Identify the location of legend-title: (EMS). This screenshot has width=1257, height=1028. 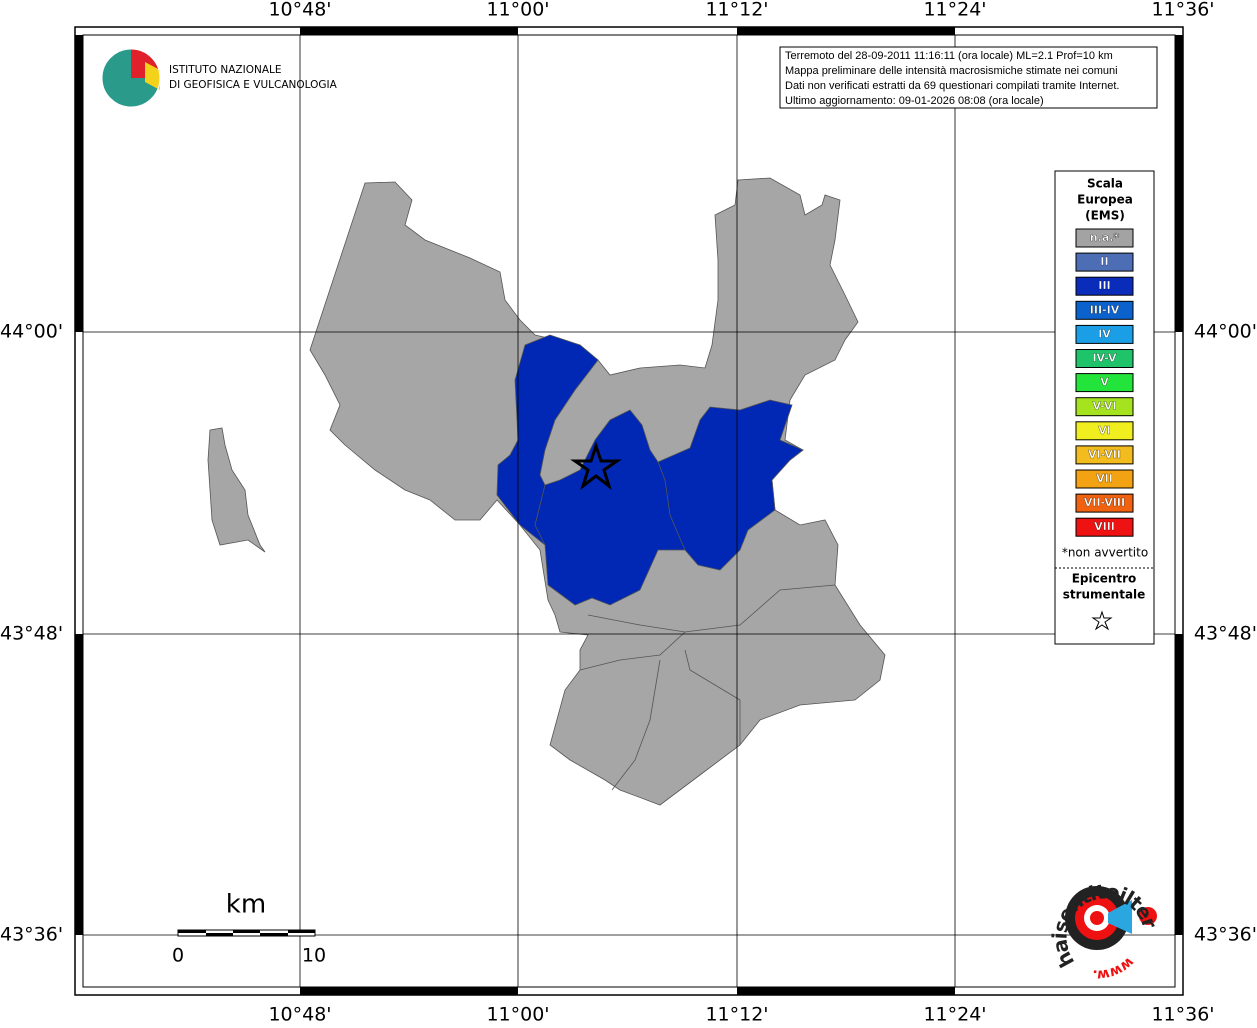
(1105, 216).